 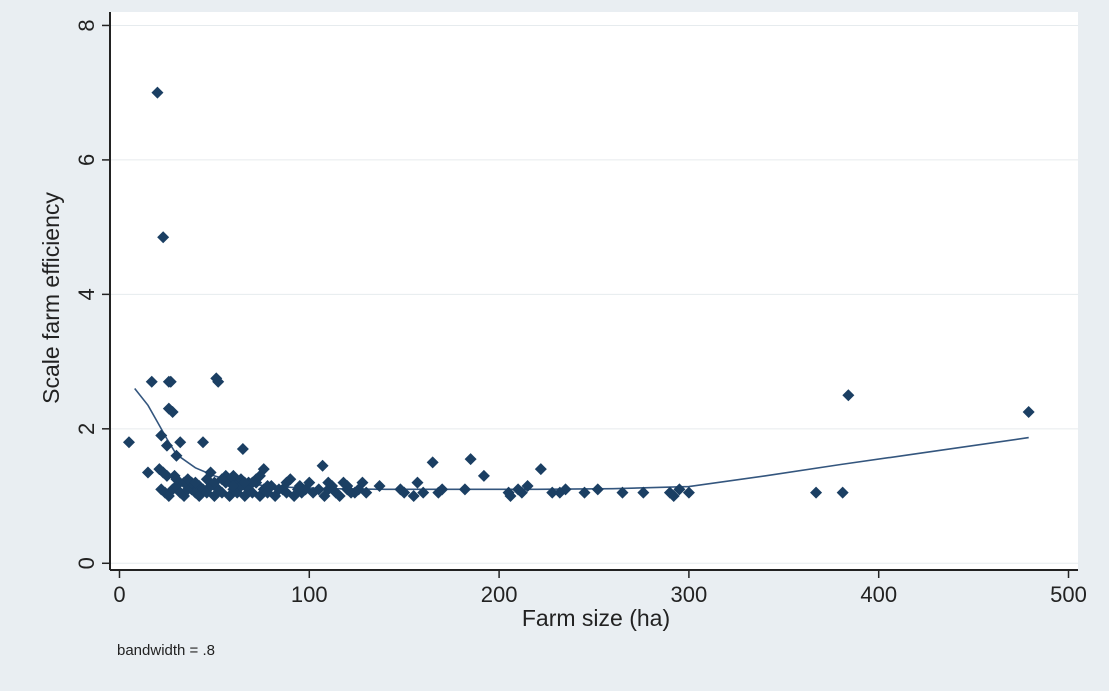 What do you see at coordinates (86, 429) in the screenshot?
I see `y-tick-label: 2` at bounding box center [86, 429].